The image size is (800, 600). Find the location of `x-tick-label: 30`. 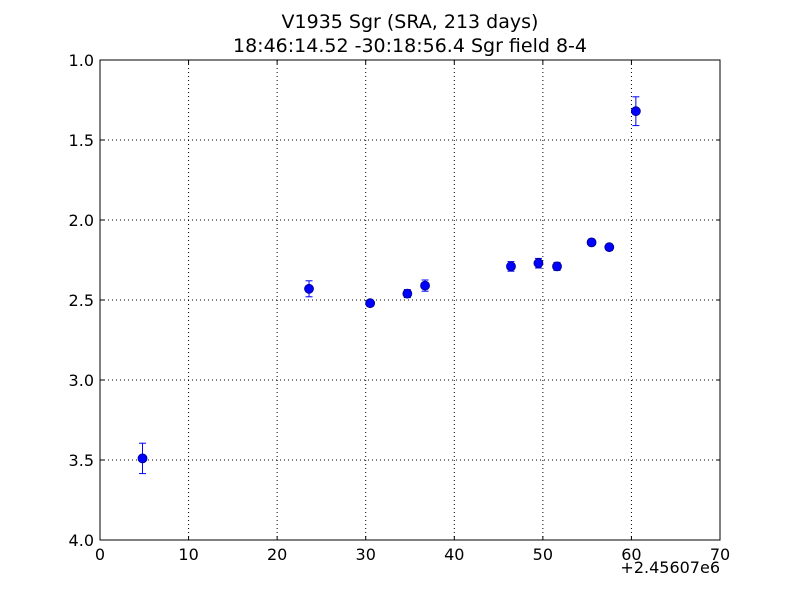

x-tick-label: 30 is located at coordinates (366, 554).